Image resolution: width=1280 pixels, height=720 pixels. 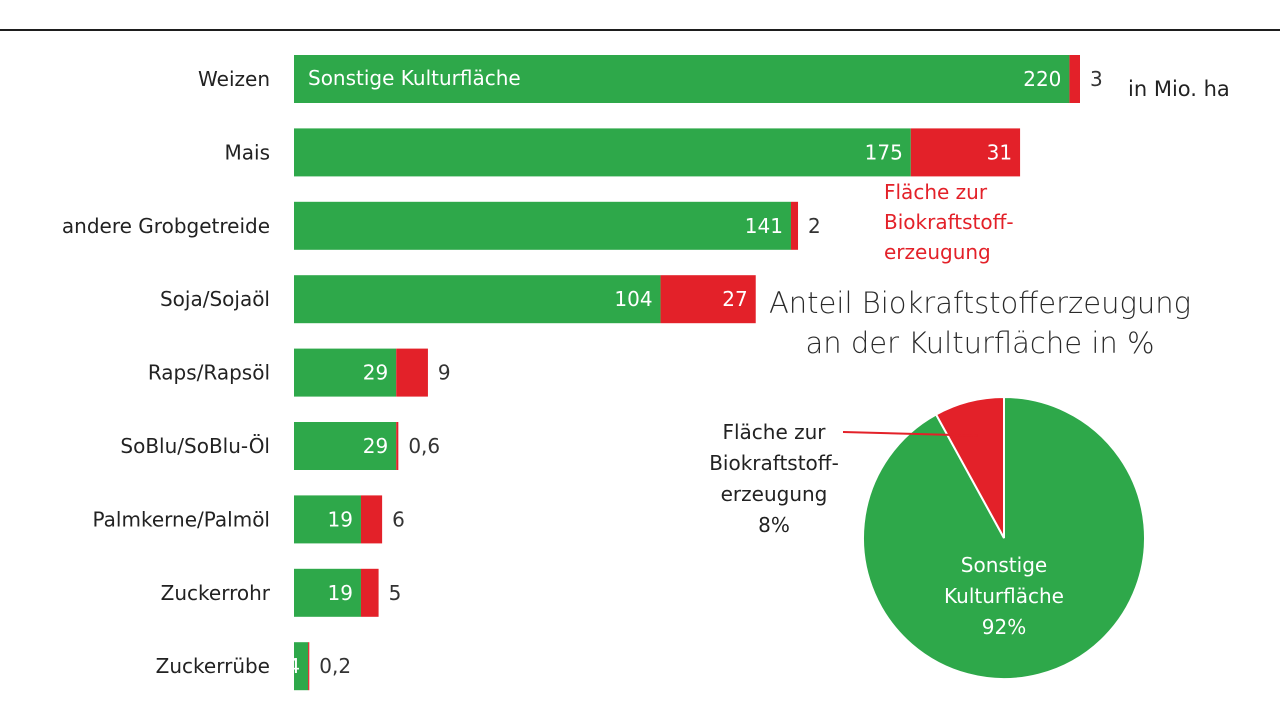 What do you see at coordinates (234, 79) in the screenshot?
I see `category-label-weizen: Weizen` at bounding box center [234, 79].